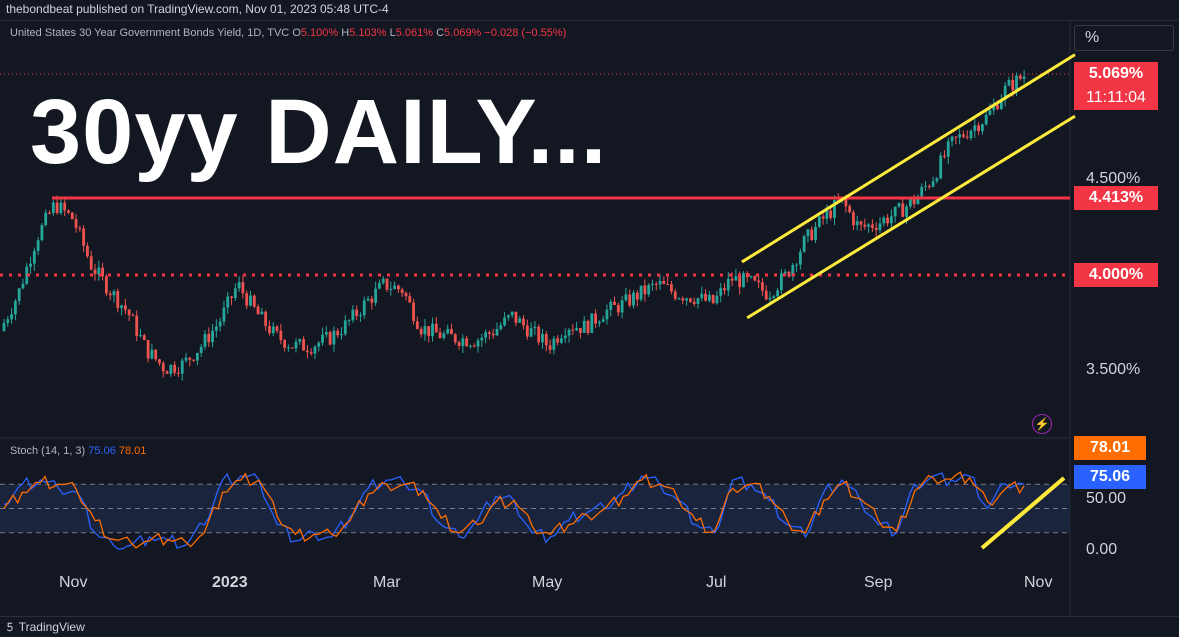 Image resolution: width=1179 pixels, height=637 pixels. Describe the element at coordinates (319, 33) in the screenshot. I see `open-value: 5.100%` at that location.